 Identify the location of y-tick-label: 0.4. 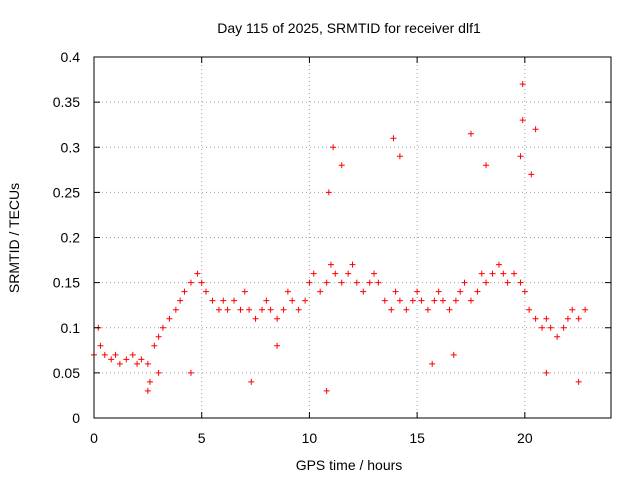
(71, 57).